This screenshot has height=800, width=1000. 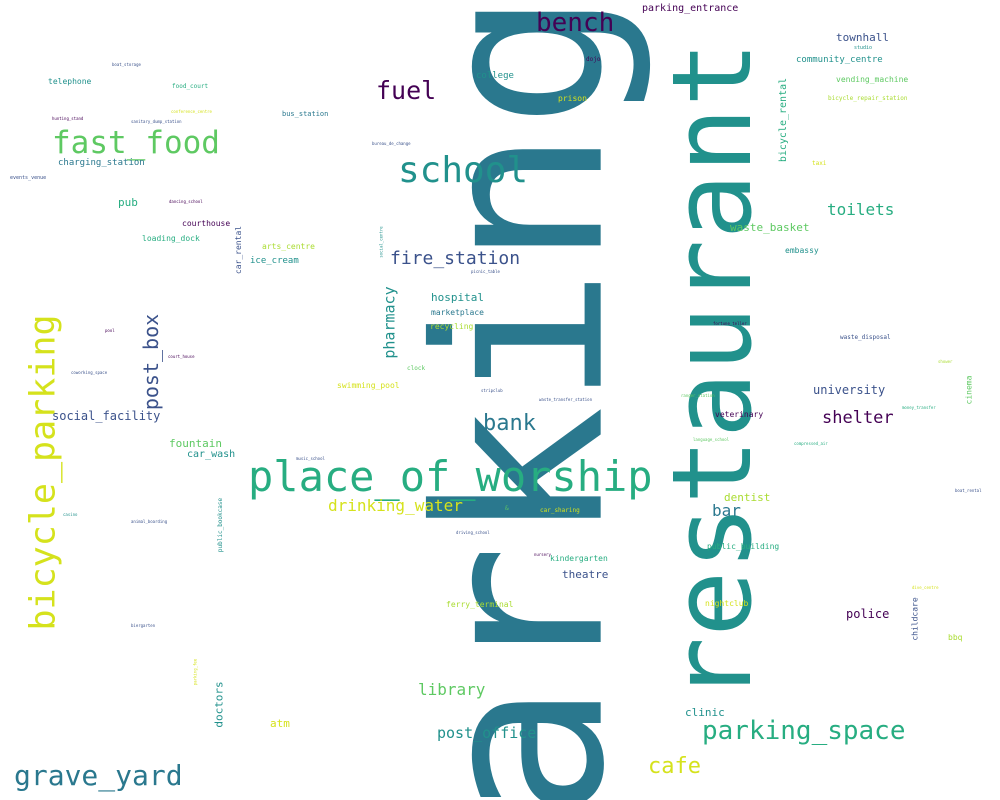 What do you see at coordinates (101, 163) in the screenshot?
I see `word-charging-station: charging_station` at bounding box center [101, 163].